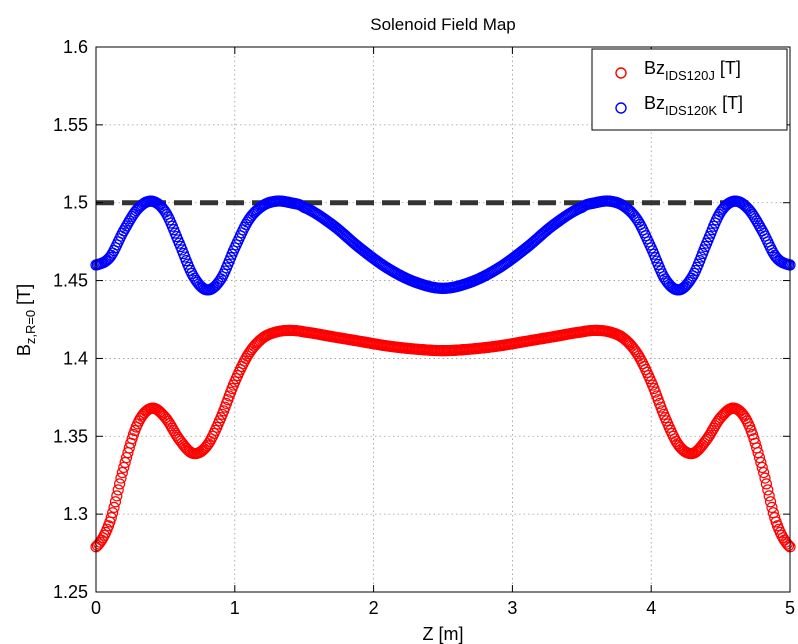 This screenshot has width=798, height=644. I want to click on legend-label-ids120k-main: Bz, so click(654, 103).